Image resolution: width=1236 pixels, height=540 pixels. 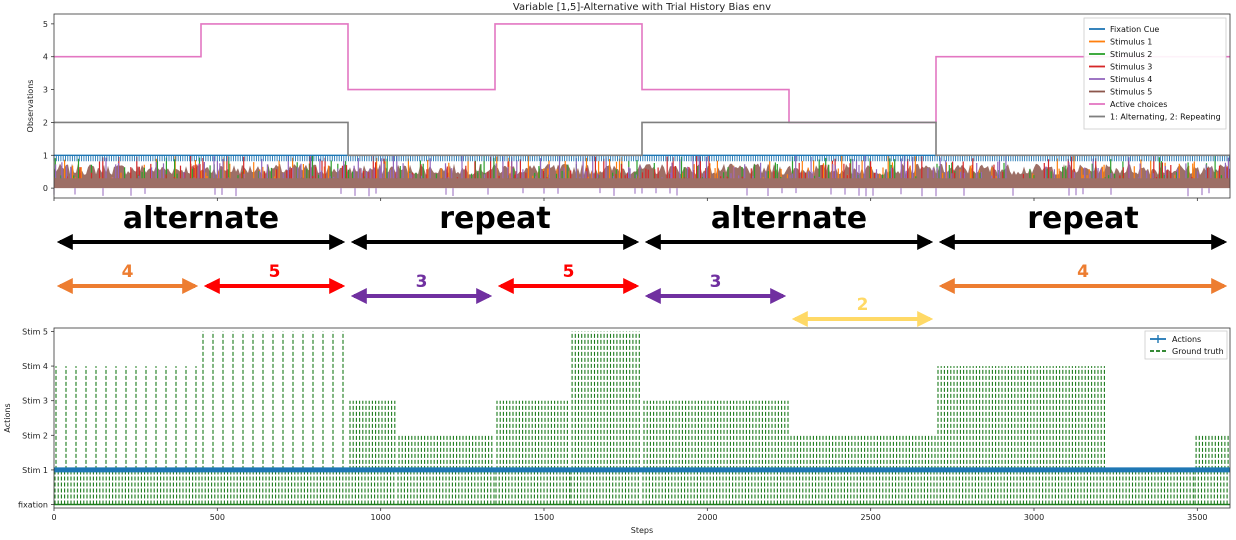 I want to click on bottom-xtick-label: 1500, so click(x=544, y=517).